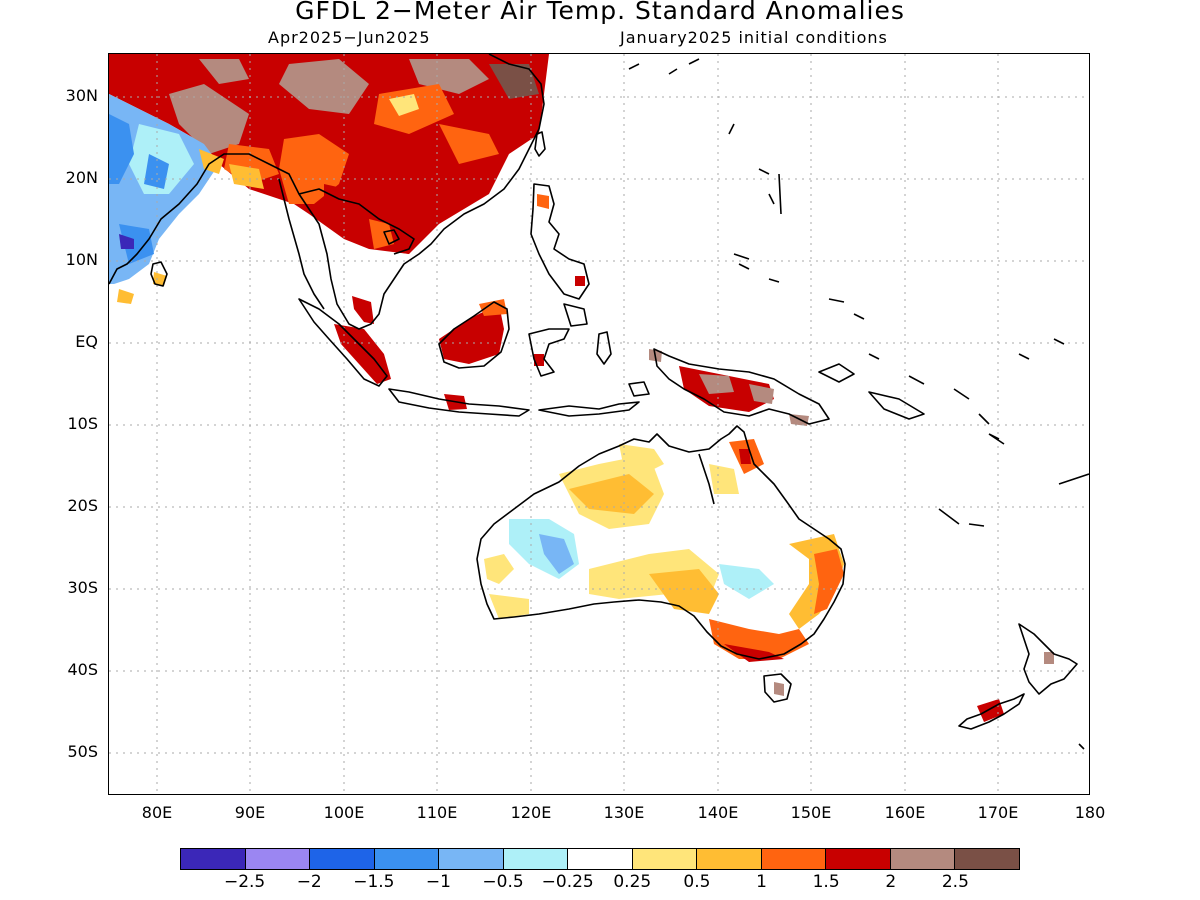  I want to click on legend-label: 2.5, so click(955, 882).